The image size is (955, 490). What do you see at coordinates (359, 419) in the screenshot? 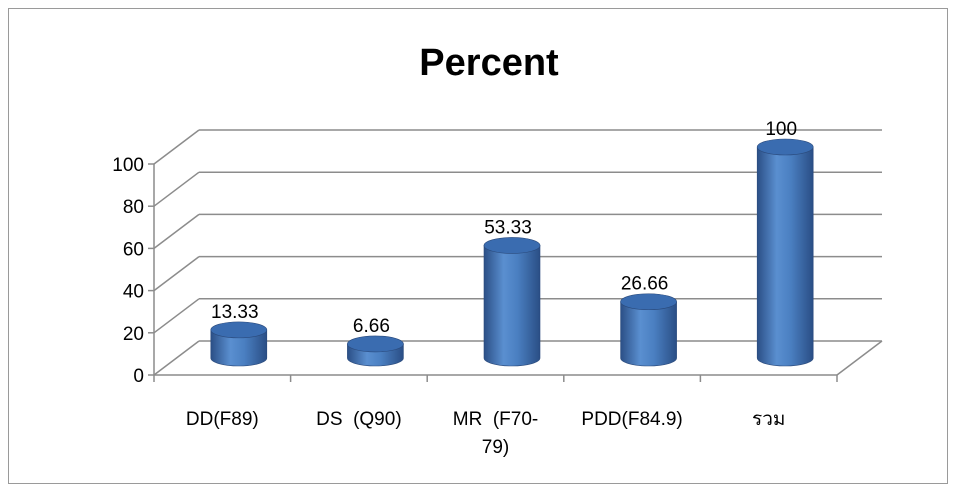
I see `x-tick-label: DS (Q90)` at bounding box center [359, 419].